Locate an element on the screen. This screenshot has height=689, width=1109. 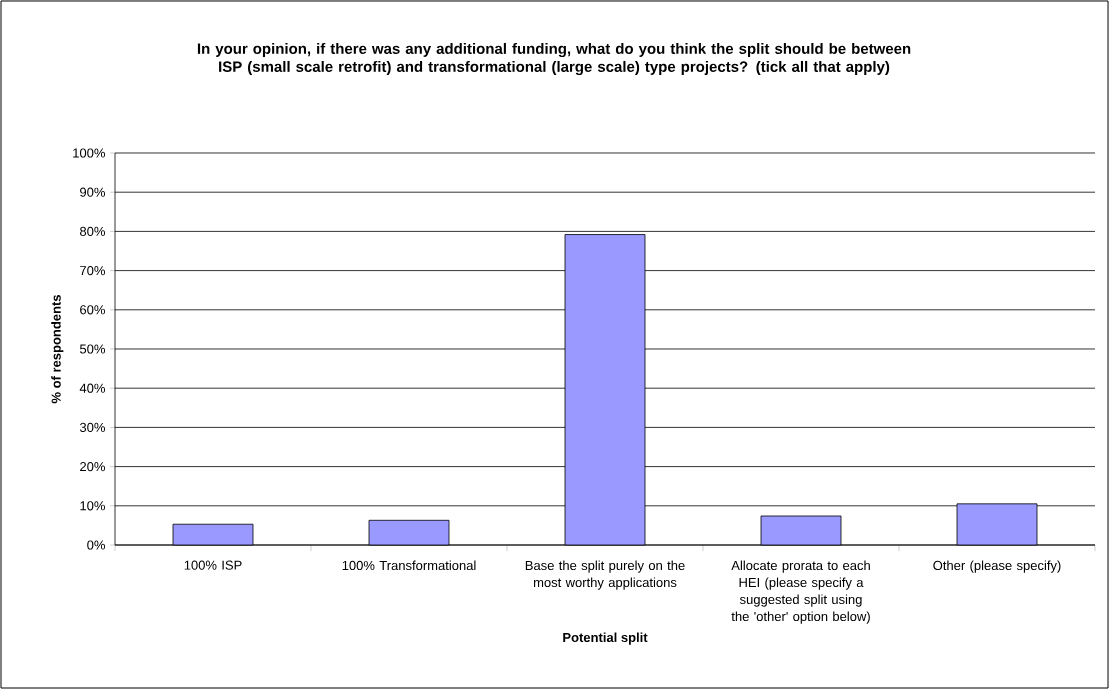
chart-title: In your opinion, if there was any additional funding, what do you think the split should be between ISP (small scale retrofit) and transformational (large scale) type projects? (tick all that apply) is located at coordinates (554, 59).